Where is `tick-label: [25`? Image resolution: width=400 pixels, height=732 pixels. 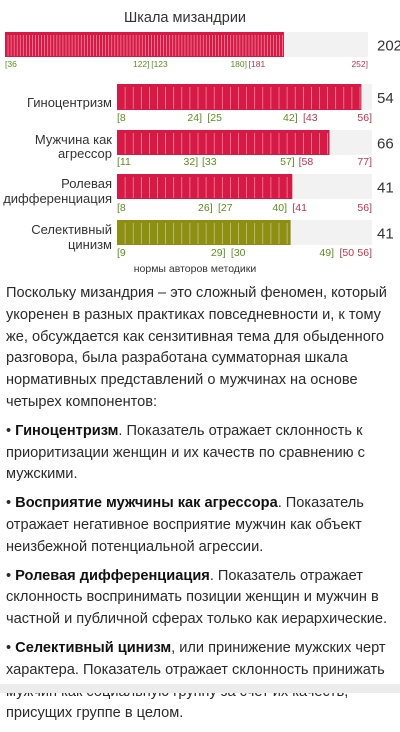
tick-label: [25 is located at coordinates (214, 118).